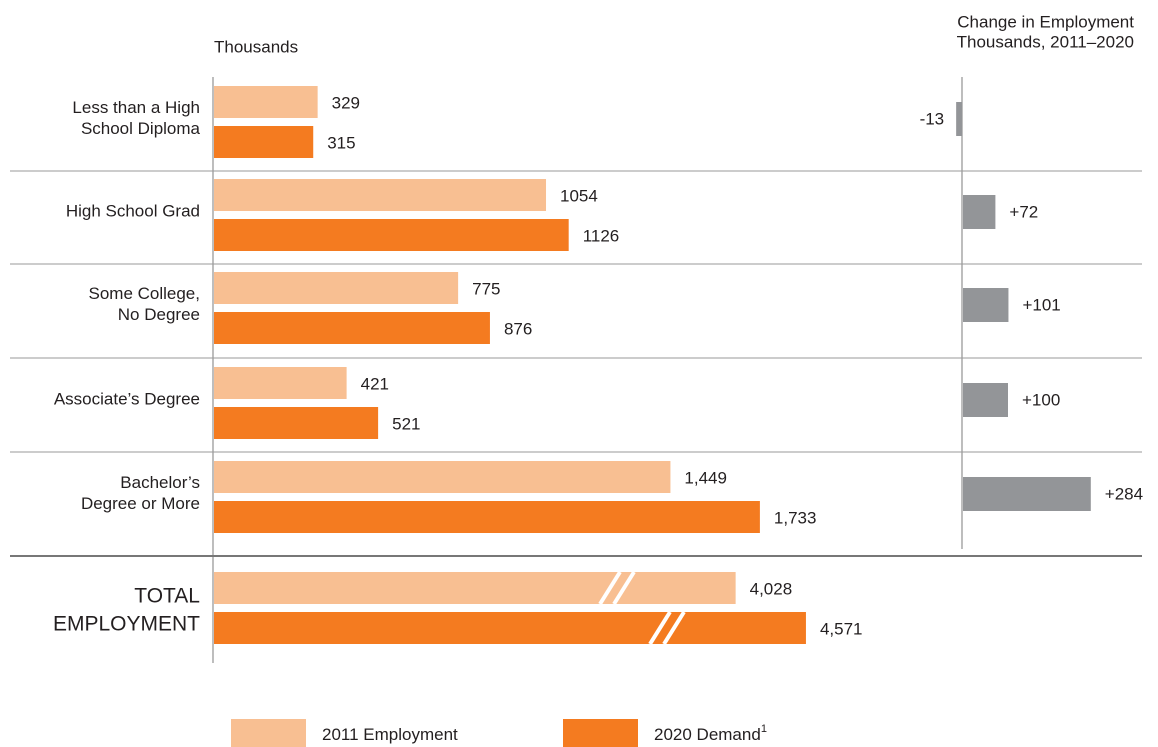  I want to click on total-value-label-2020: 4,571, so click(841, 628).